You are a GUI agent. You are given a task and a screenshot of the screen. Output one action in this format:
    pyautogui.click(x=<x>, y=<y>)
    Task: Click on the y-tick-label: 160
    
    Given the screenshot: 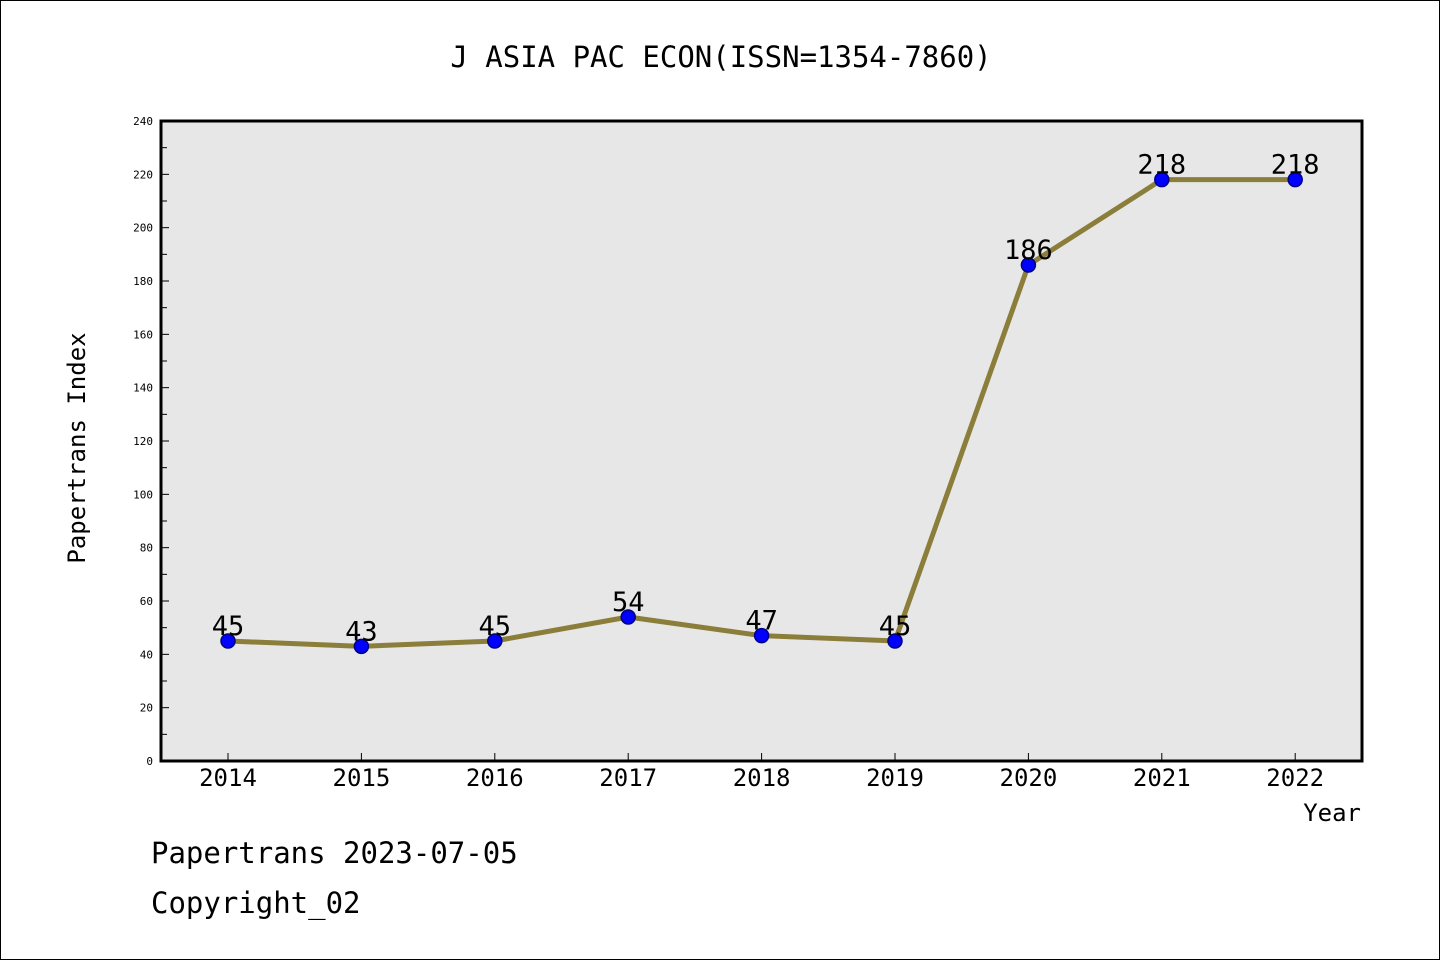 What is the action you would take?
    pyautogui.click(x=143, y=334)
    